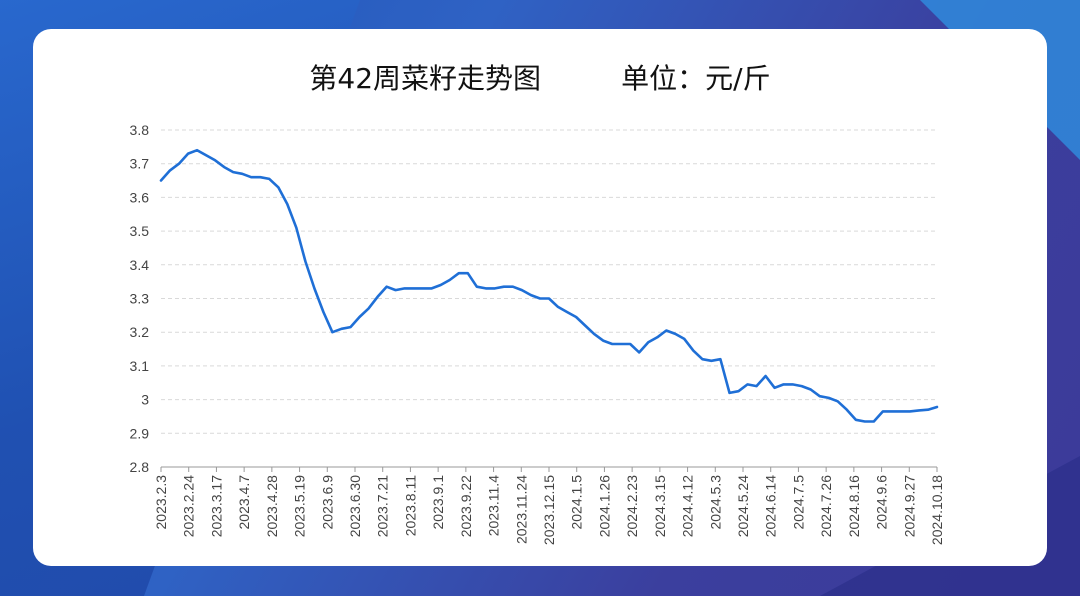  I want to click on x-tick-label: 2024.5.24, so click(743, 506).